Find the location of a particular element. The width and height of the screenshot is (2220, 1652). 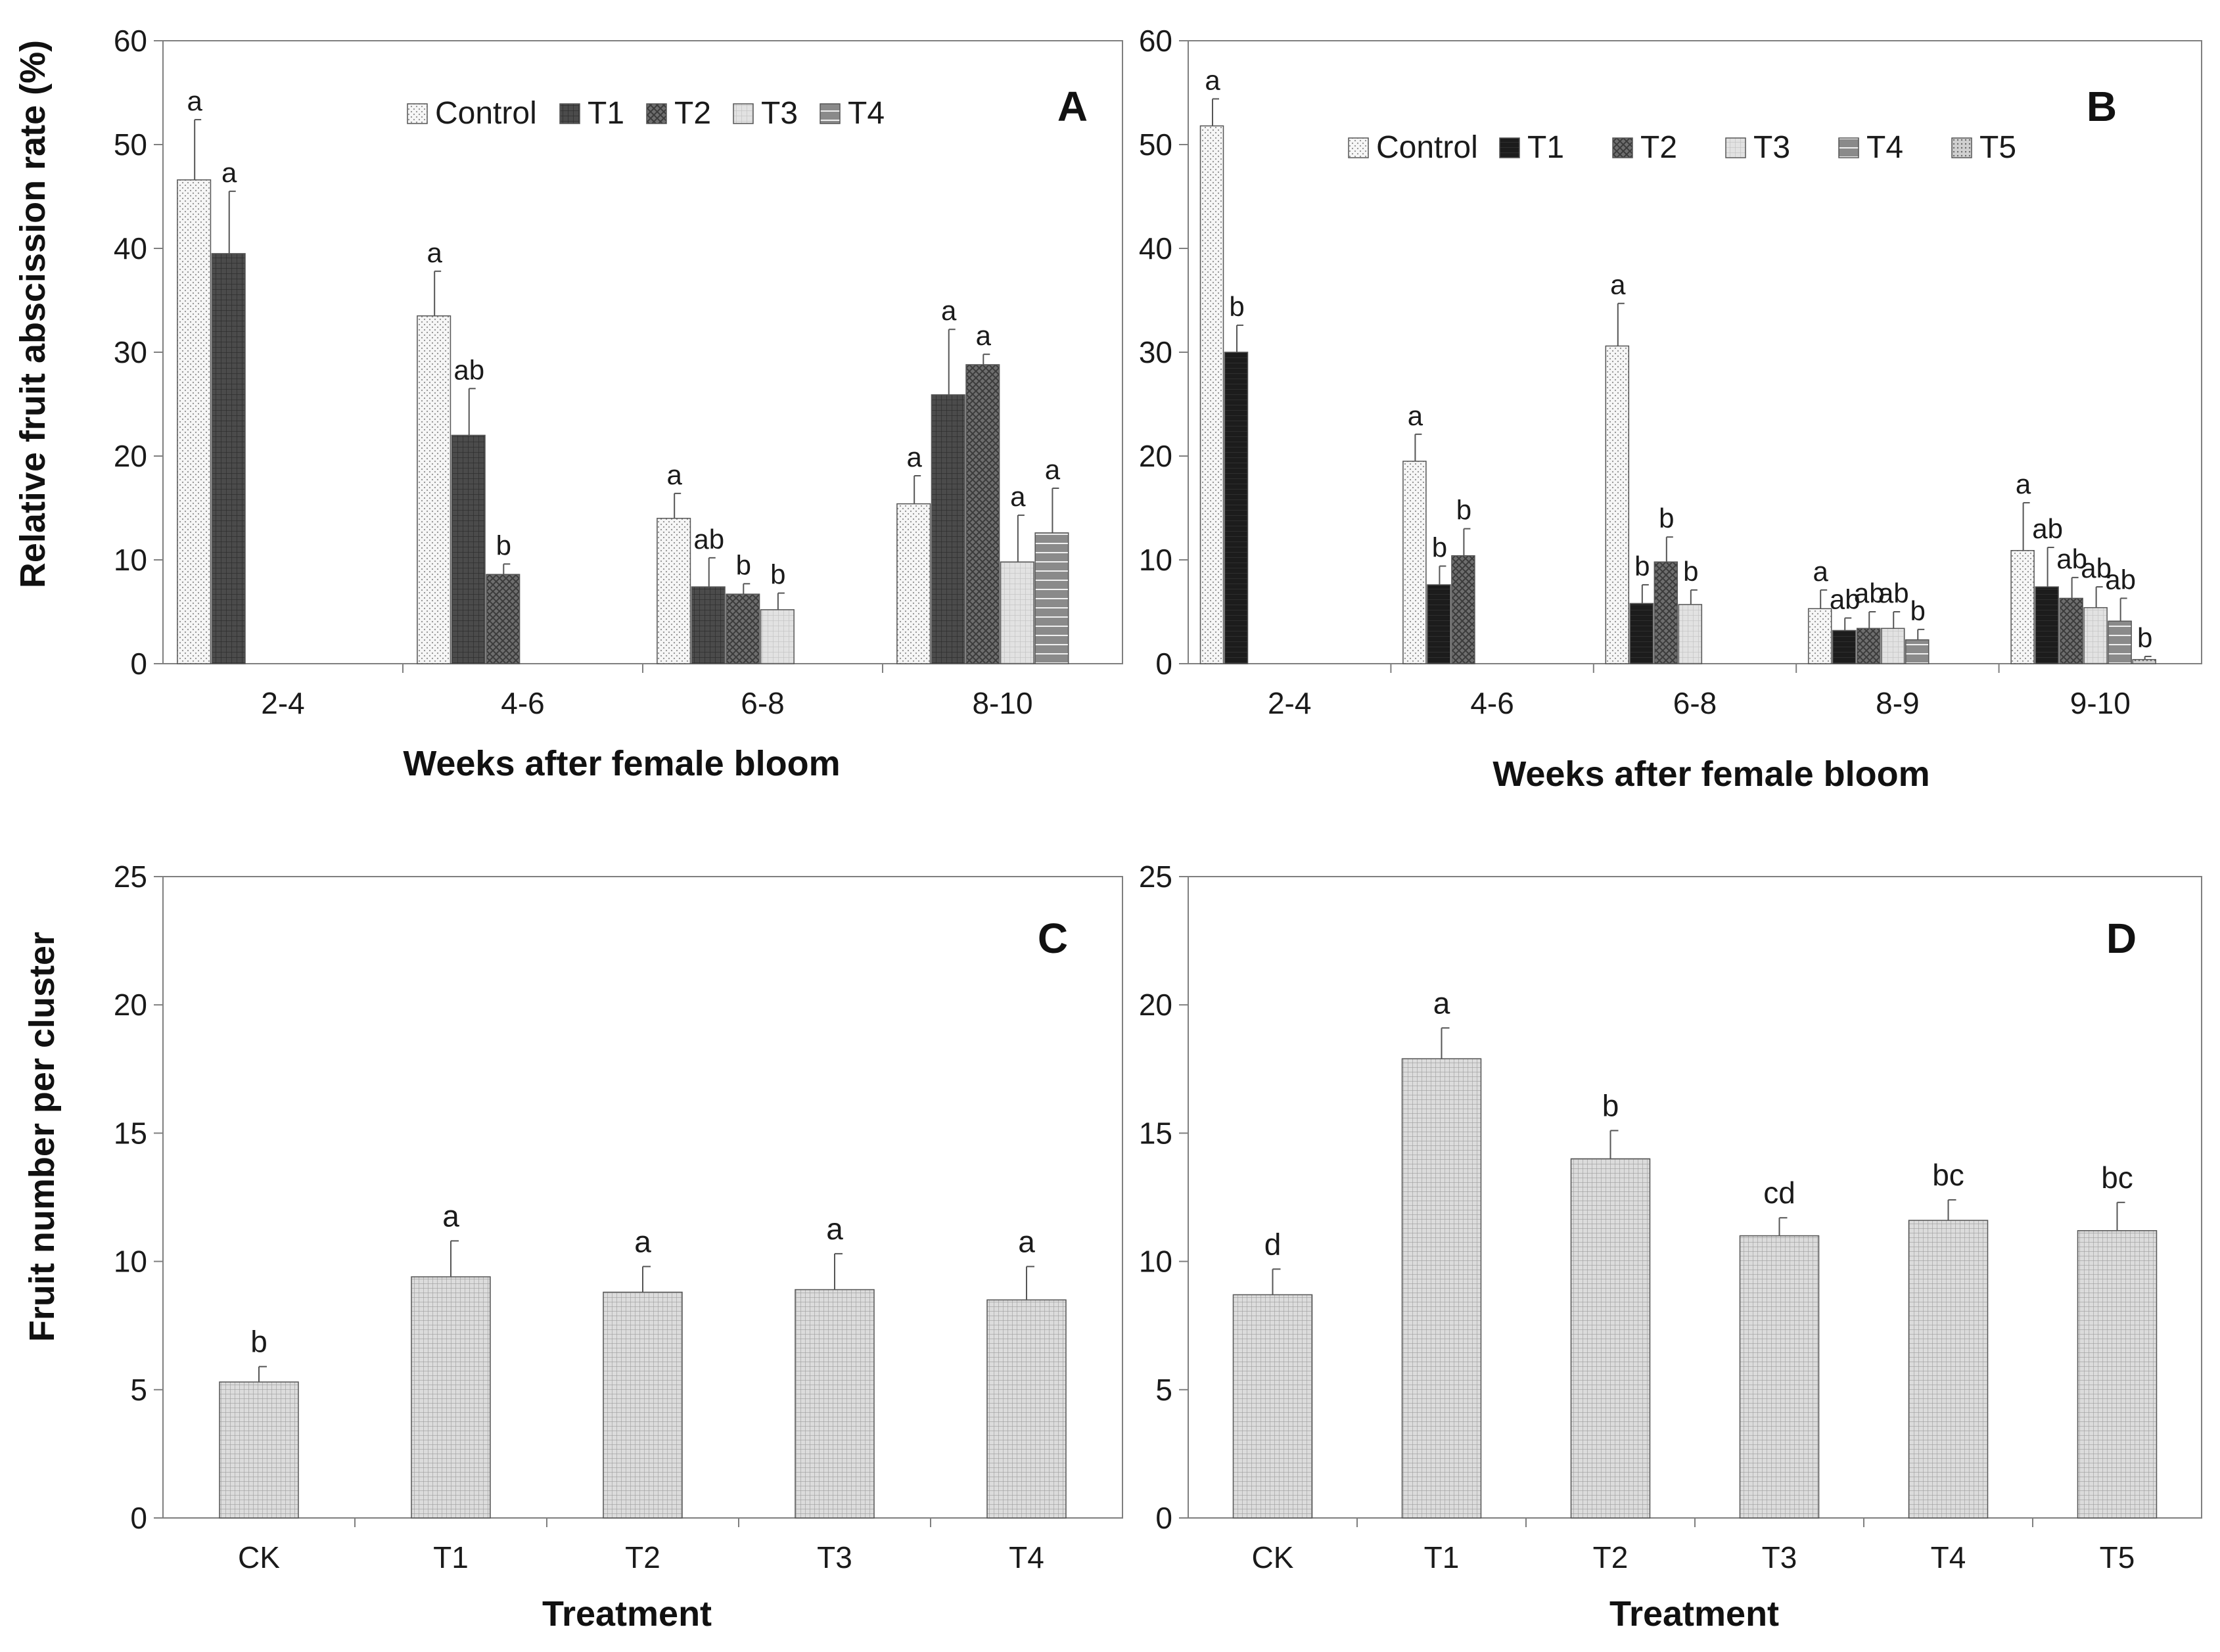

y-tick-label: 5 is located at coordinates (1163, 1390).